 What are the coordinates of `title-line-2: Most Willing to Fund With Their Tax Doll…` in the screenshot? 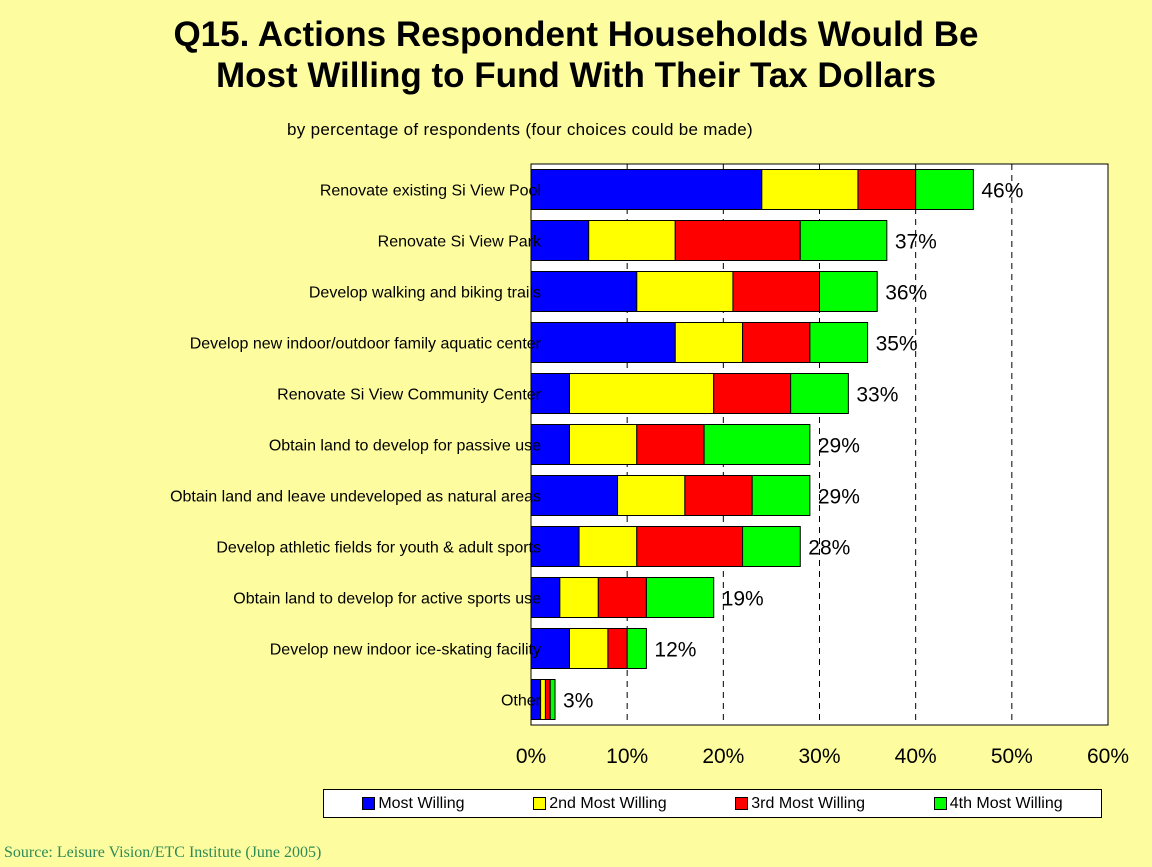 It's located at (576, 75).